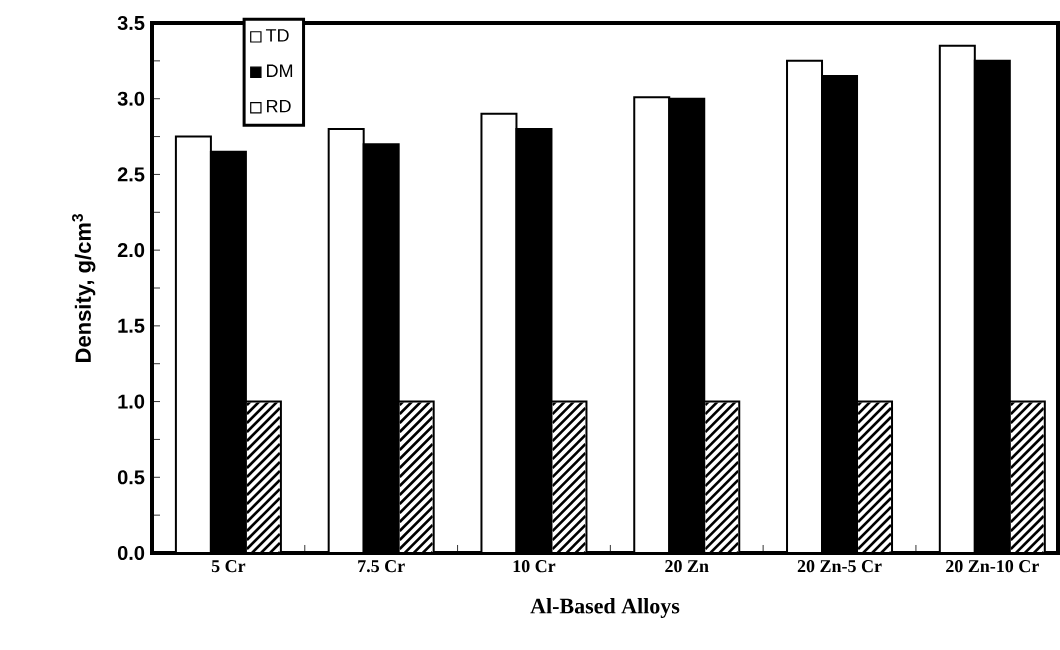 This screenshot has width=1060, height=650. I want to click on y-tick-label: 3.0, so click(131, 98).